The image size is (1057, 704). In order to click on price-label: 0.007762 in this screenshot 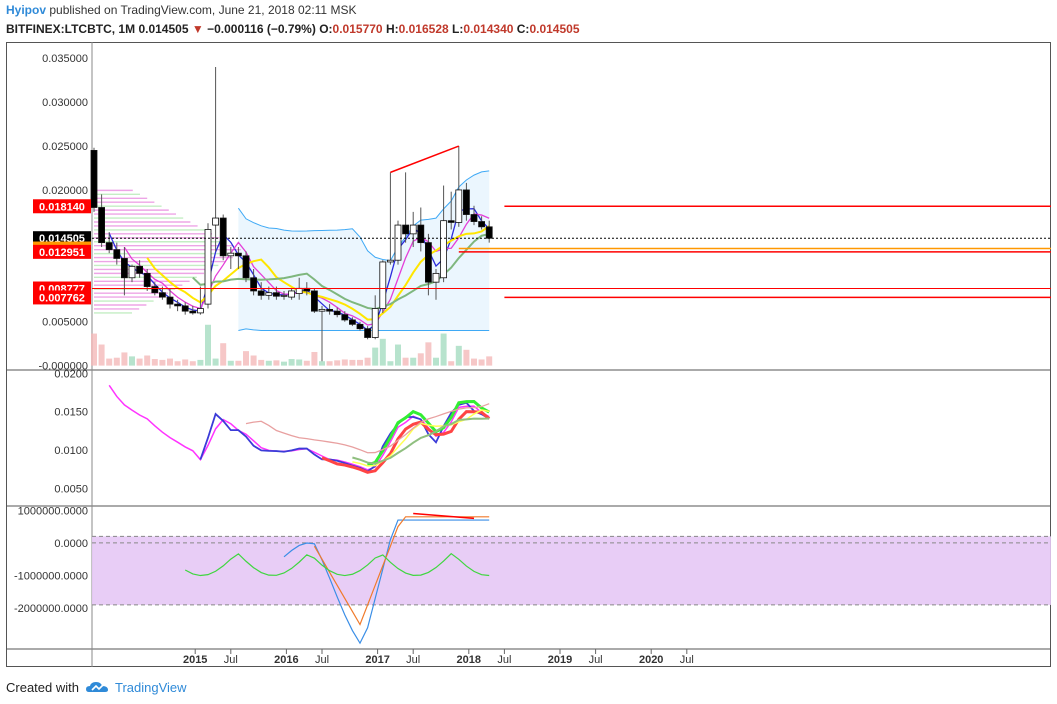, I will do `click(62, 298)`.